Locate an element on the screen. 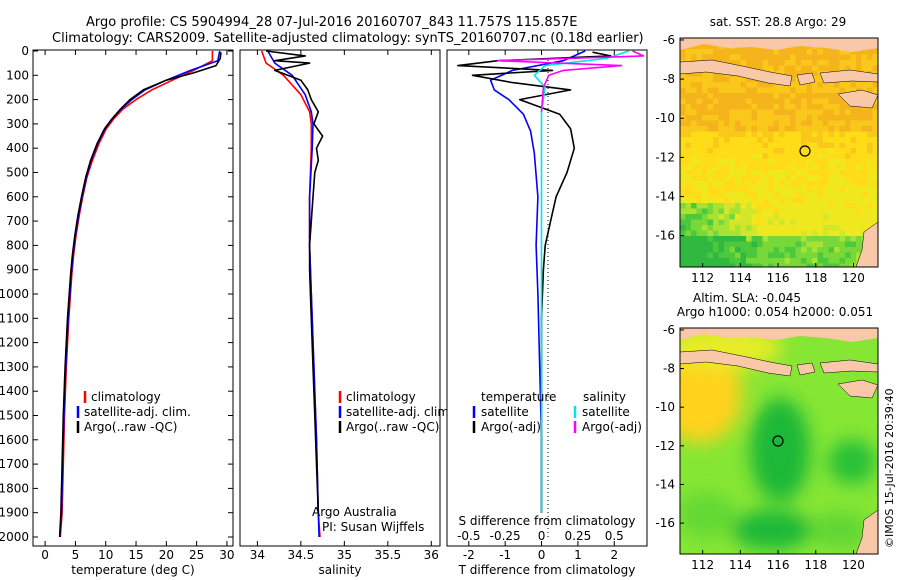 This screenshot has width=900, height=580. legend-argo: Argo(..raw -QC) is located at coordinates (130, 427).